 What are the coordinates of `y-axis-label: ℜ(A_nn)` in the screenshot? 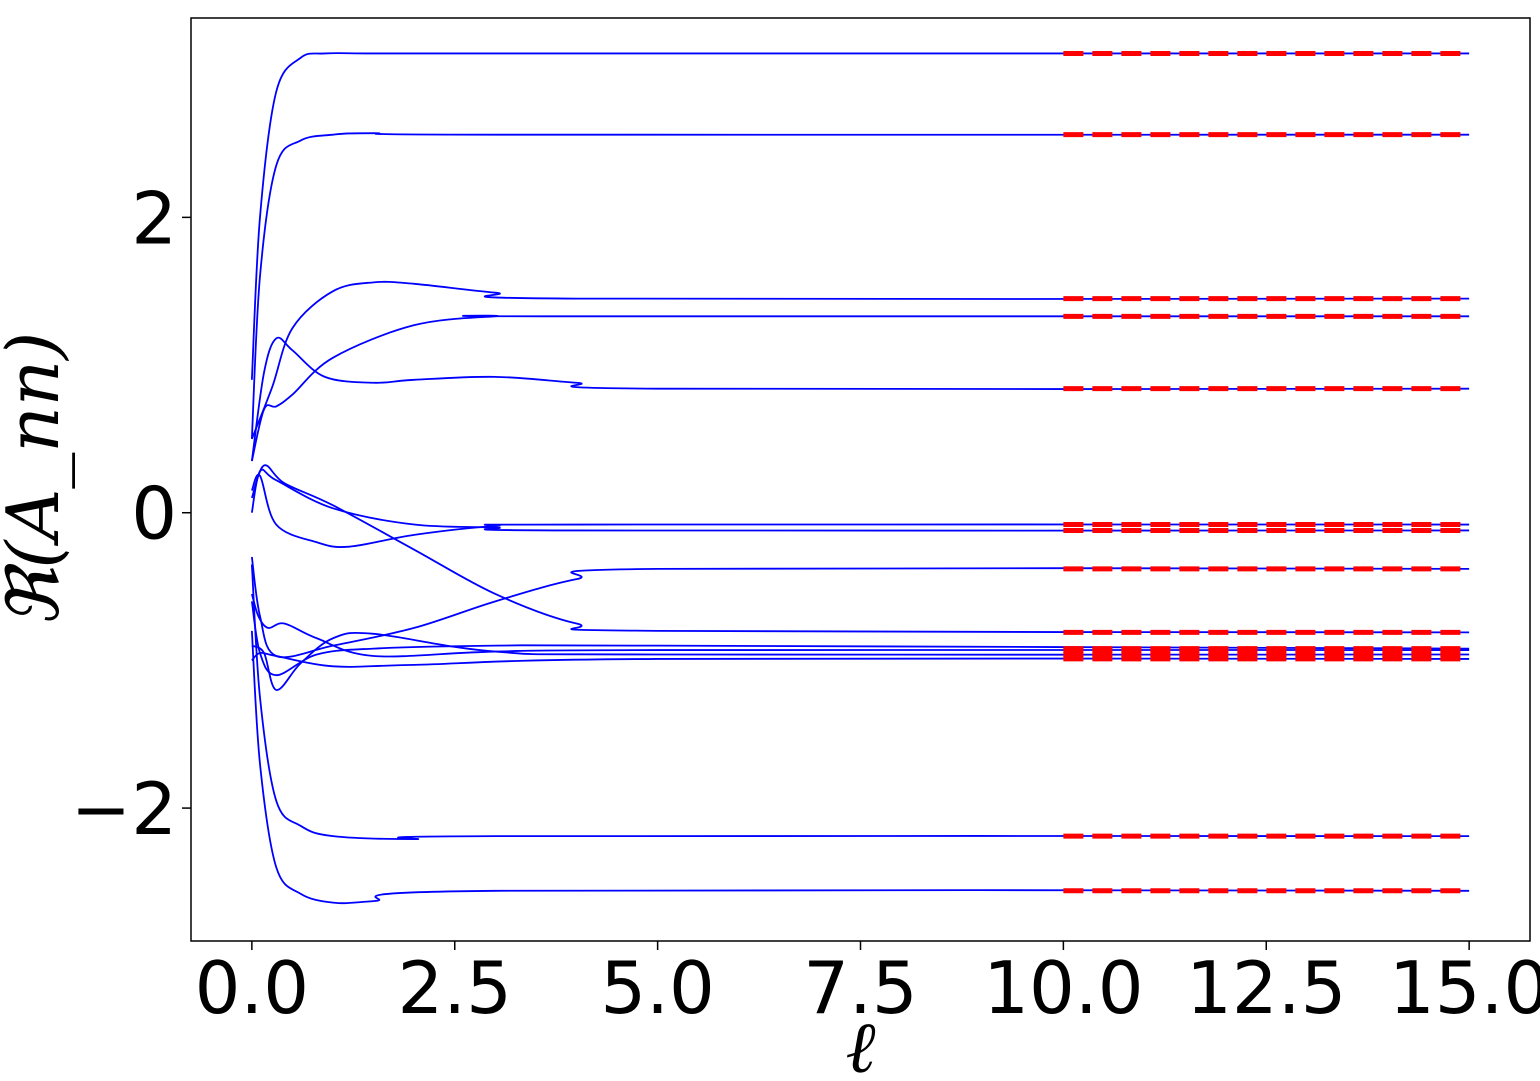 It's located at (37, 480).